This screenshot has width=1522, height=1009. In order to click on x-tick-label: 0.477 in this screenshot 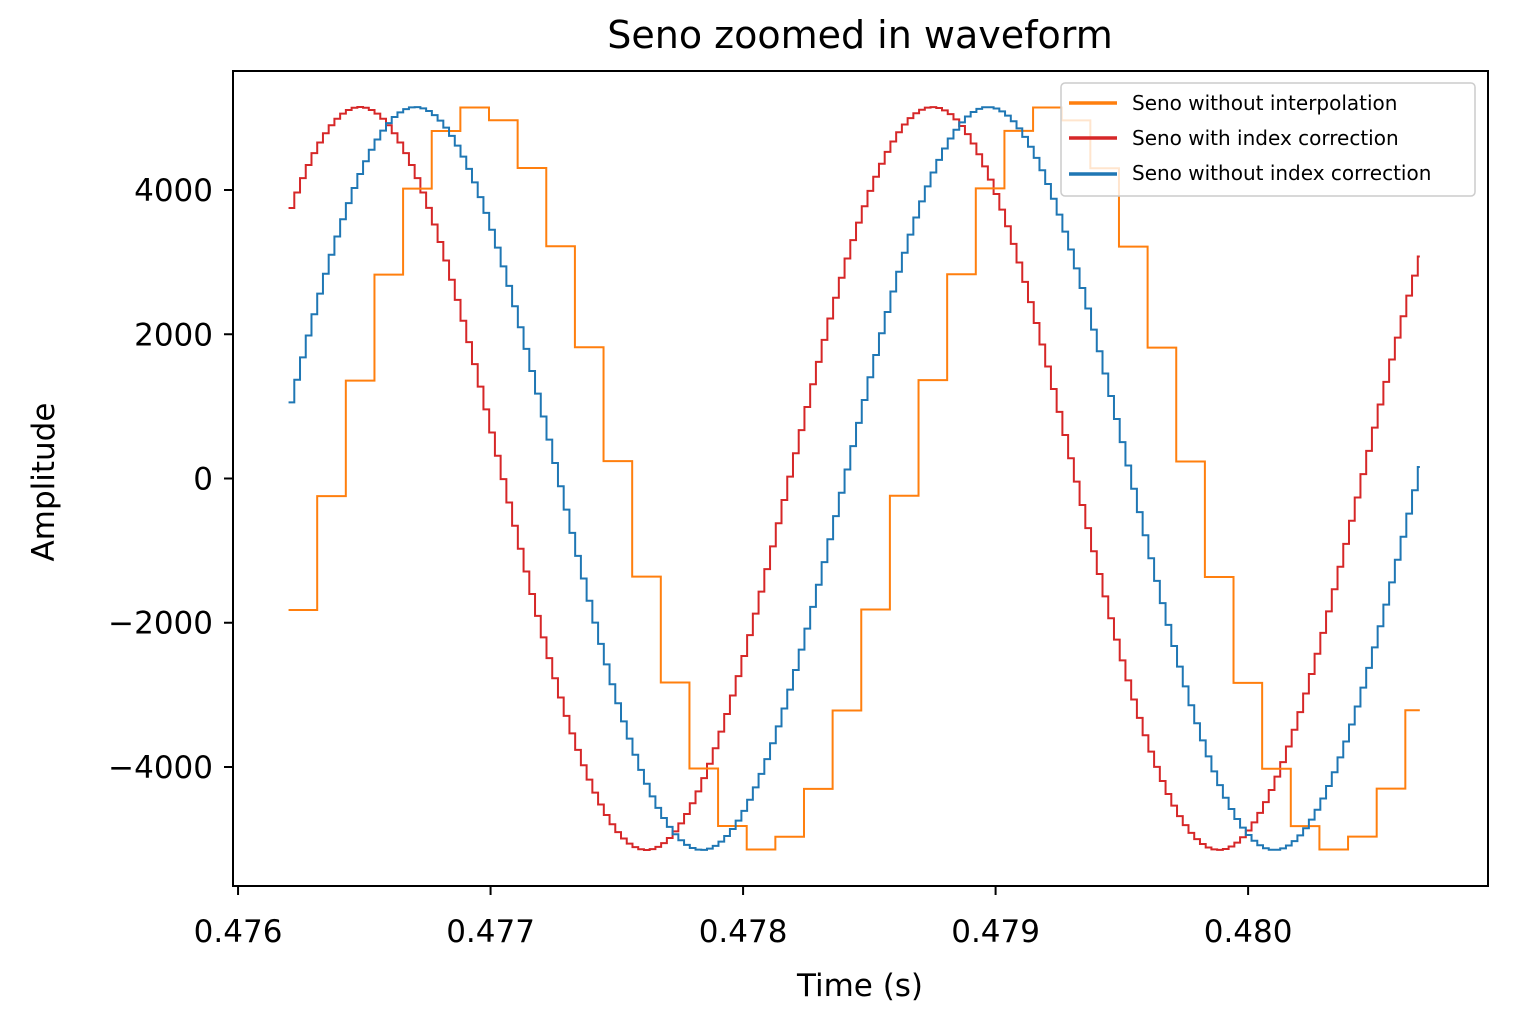, I will do `click(490, 932)`.